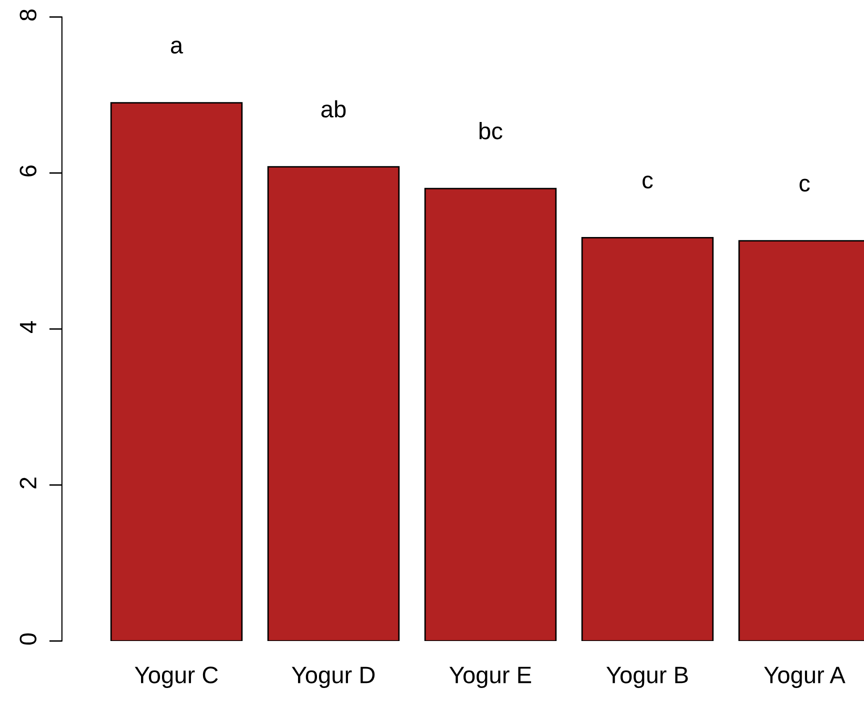 This screenshot has width=864, height=719. Describe the element at coordinates (647, 677) in the screenshot. I see `x-tick-label: Yogur B` at that location.